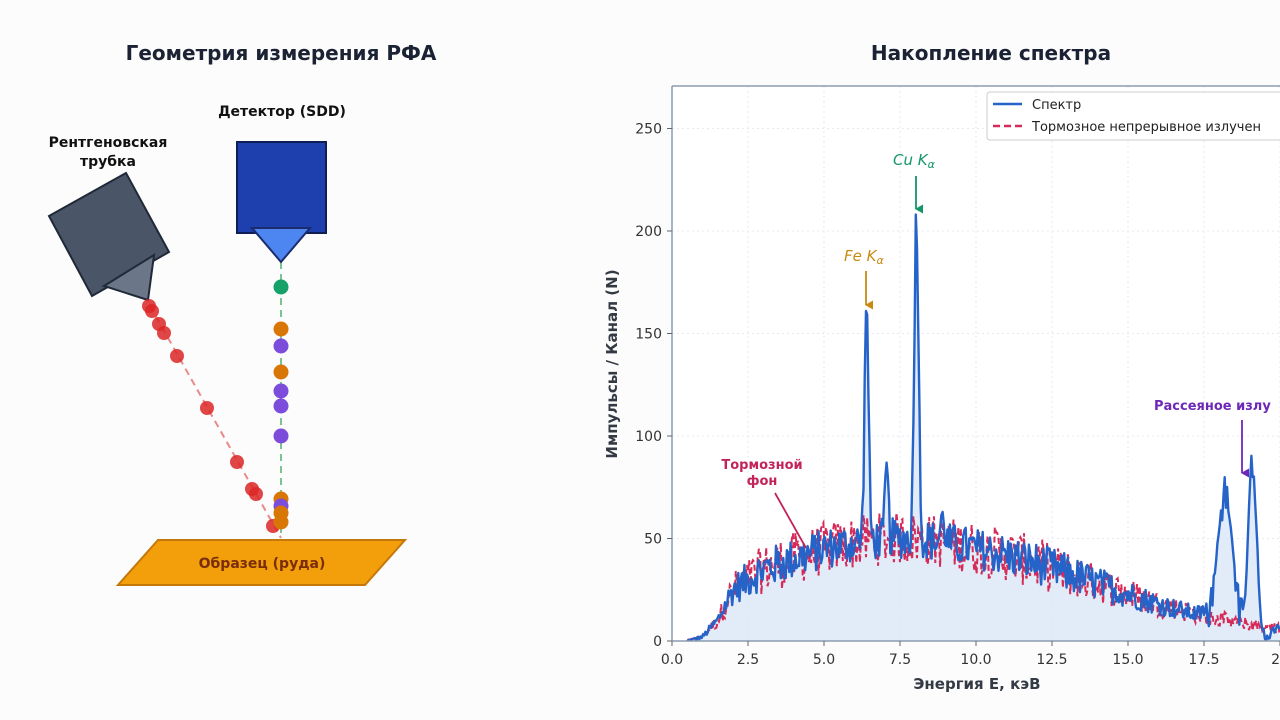 The width and height of the screenshot is (1280, 720). Describe the element at coordinates (108, 143) in the screenshot. I see `tube-label-line1: Рентгеновская` at that location.